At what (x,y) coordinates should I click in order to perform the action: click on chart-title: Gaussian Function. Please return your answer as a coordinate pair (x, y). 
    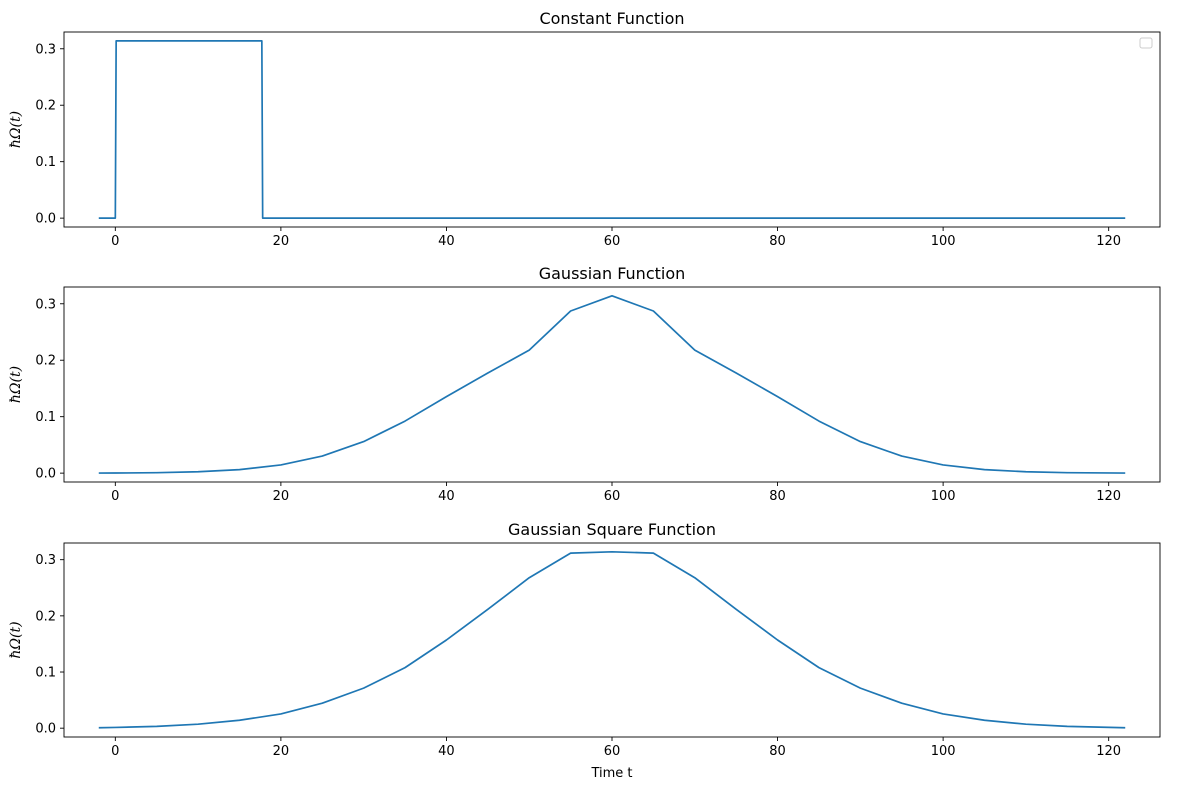
    Looking at the image, I should click on (612, 273).